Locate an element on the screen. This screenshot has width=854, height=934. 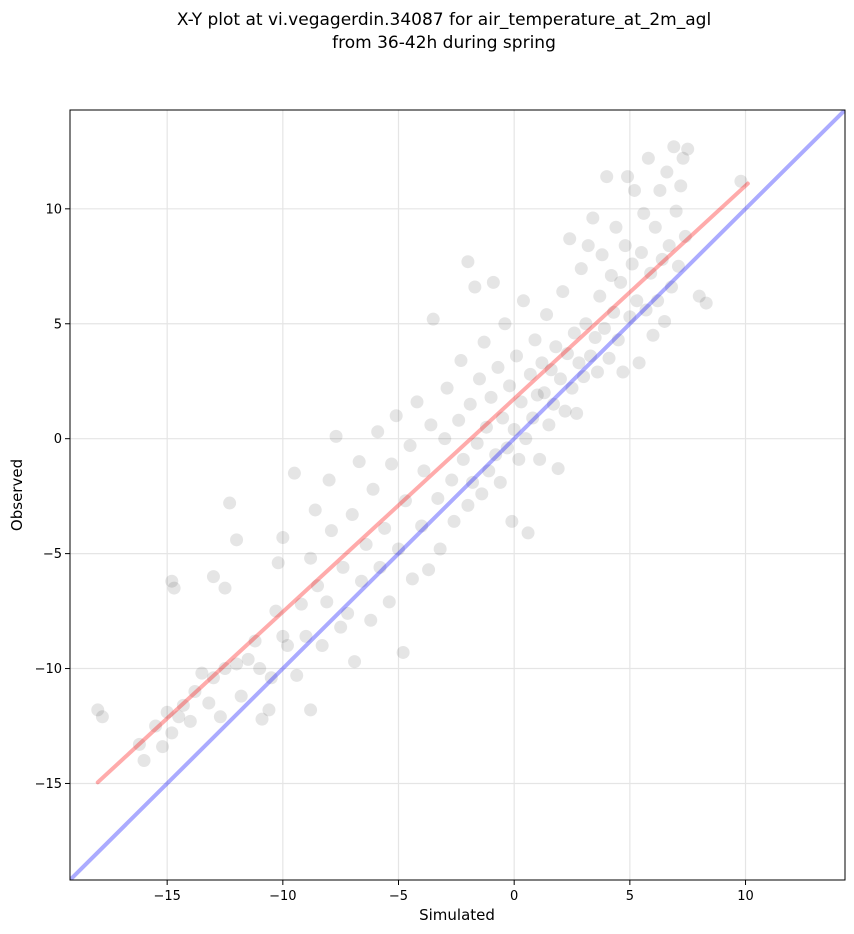
x-tick-label: 0 is located at coordinates (514, 896).